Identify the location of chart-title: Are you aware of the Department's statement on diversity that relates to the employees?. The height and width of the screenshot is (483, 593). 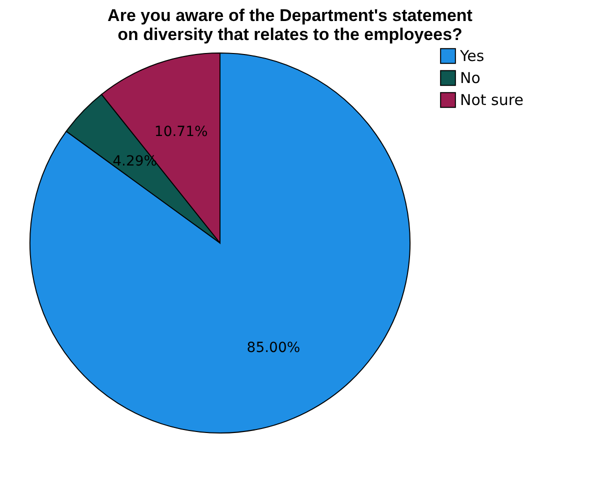
(290, 25).